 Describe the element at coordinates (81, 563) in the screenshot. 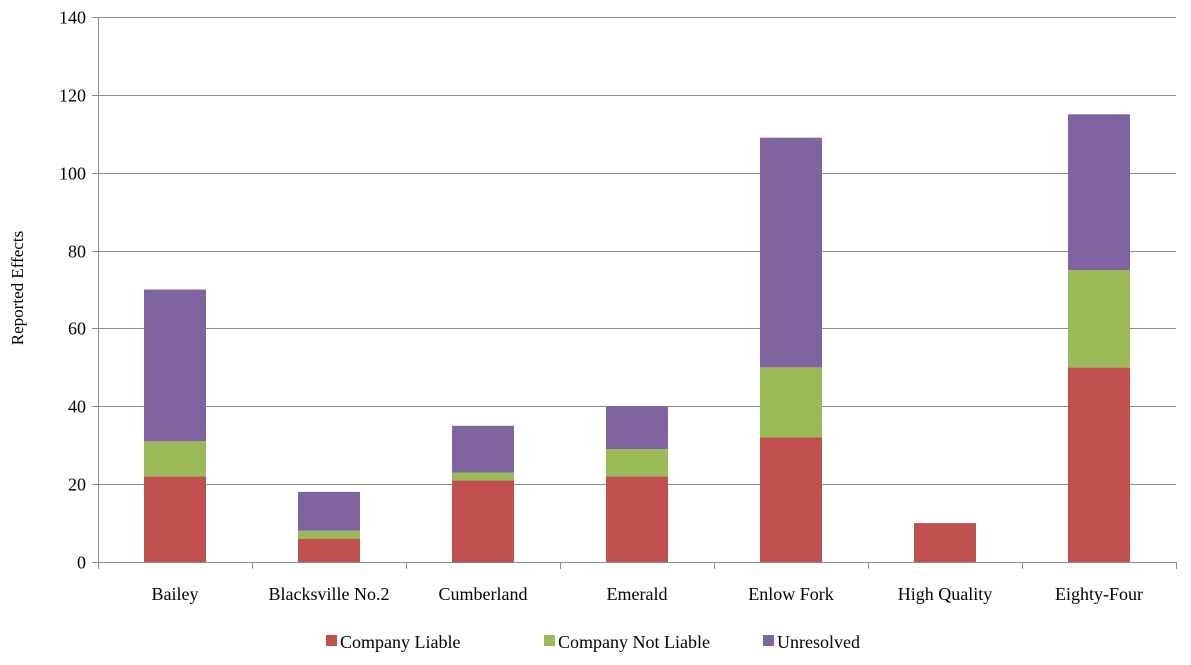

I see `y-tick-label: 0` at that location.